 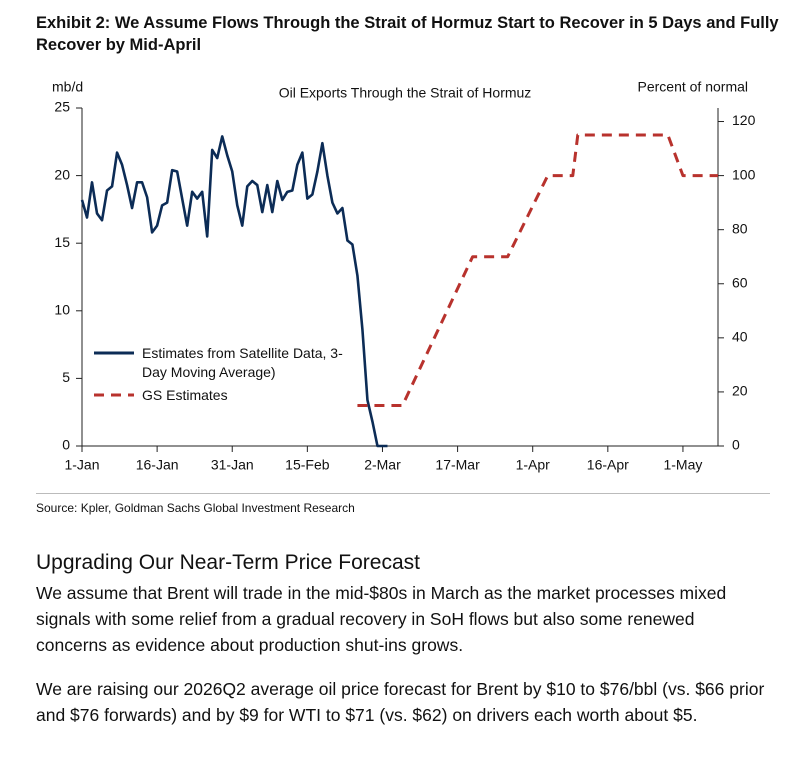 I want to click on legend-item: GS Estimates, so click(x=224, y=395).